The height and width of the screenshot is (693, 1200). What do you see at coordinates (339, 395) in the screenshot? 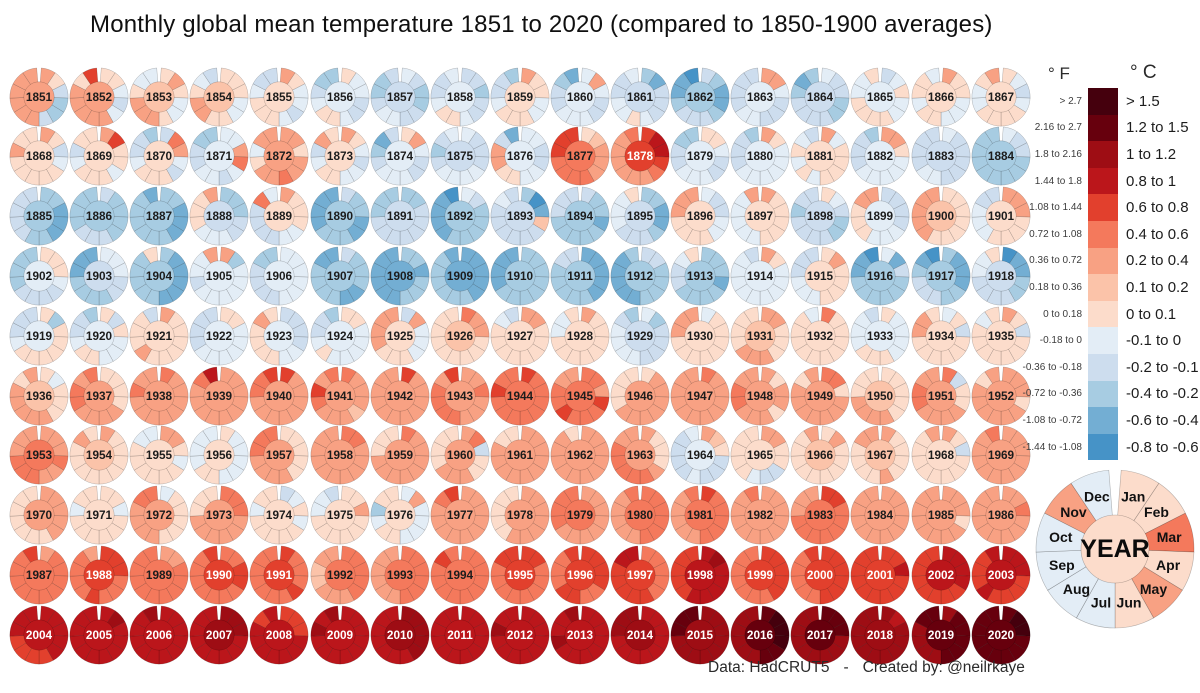
I see `year-pie-1941: 1941` at bounding box center [339, 395].